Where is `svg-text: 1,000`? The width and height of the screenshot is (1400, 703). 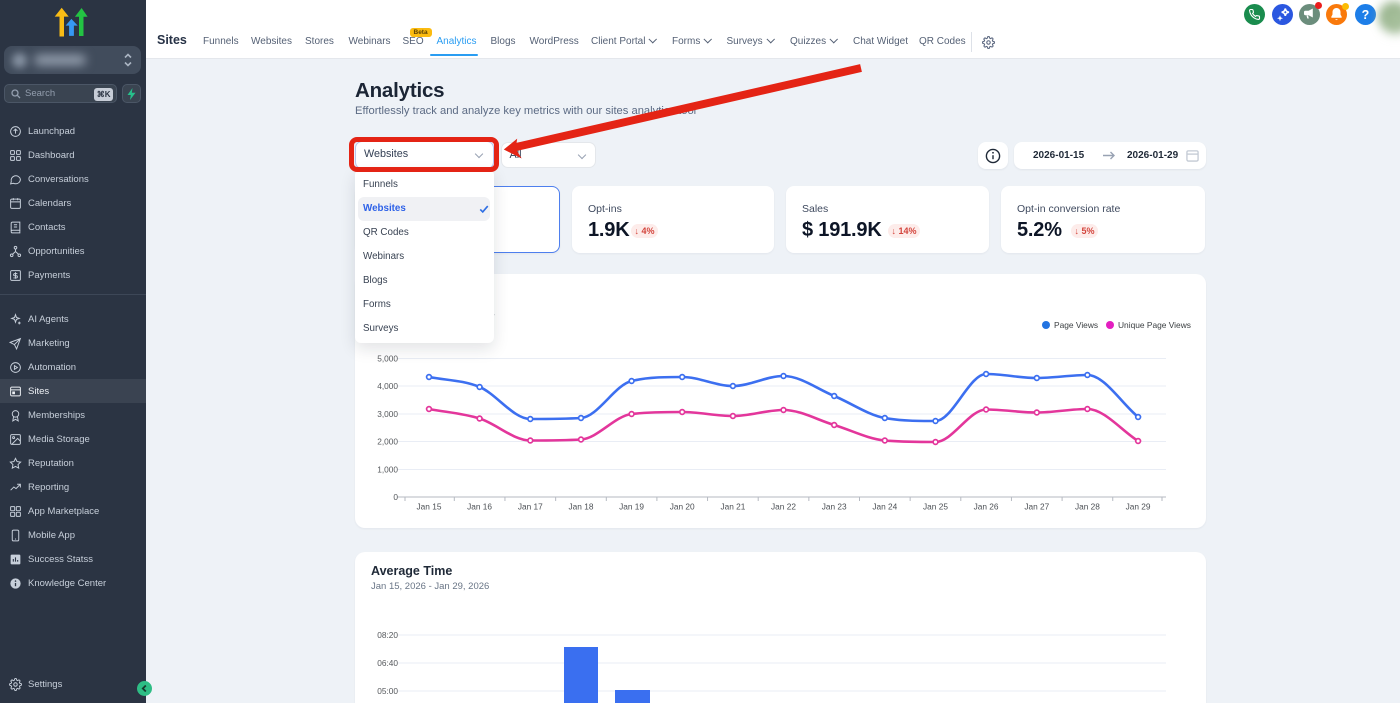
svg-text: 1,000 is located at coordinates (387, 470).